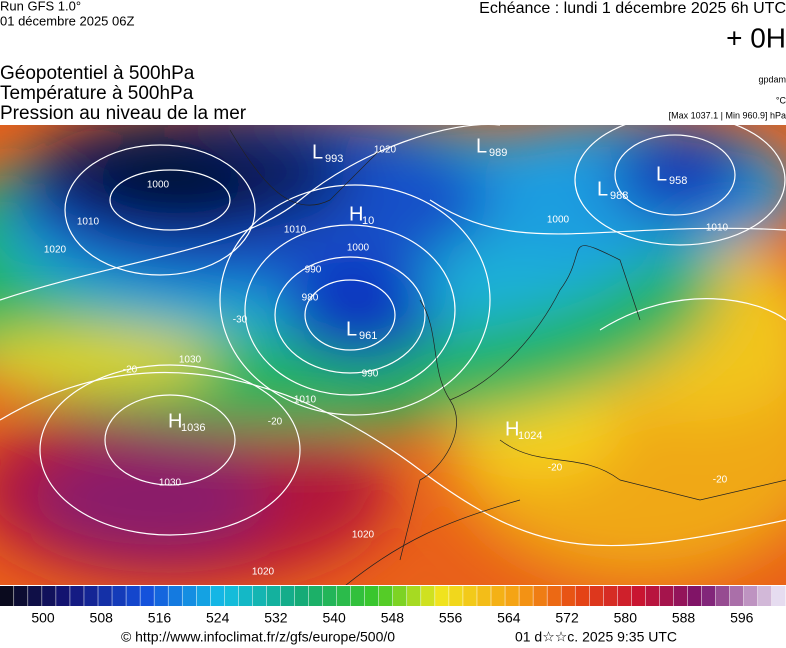 This screenshot has width=786, height=648. Describe the element at coordinates (772, 79) in the screenshot. I see `unit: gpdam` at that location.